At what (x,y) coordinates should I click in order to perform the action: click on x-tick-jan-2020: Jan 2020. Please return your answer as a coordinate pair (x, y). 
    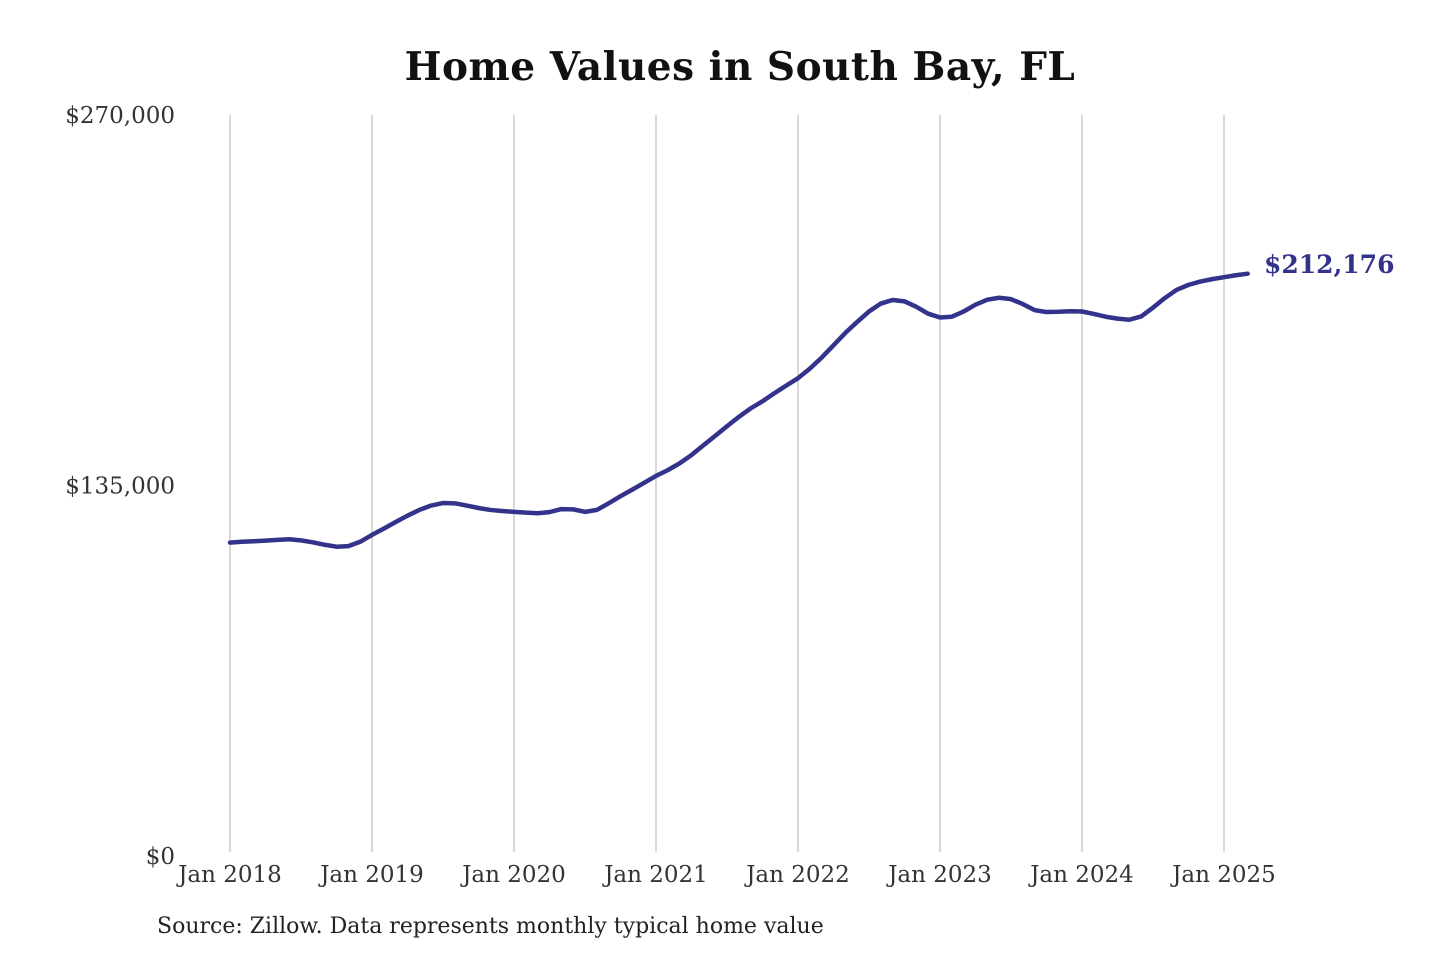
    Looking at the image, I should click on (513, 875).